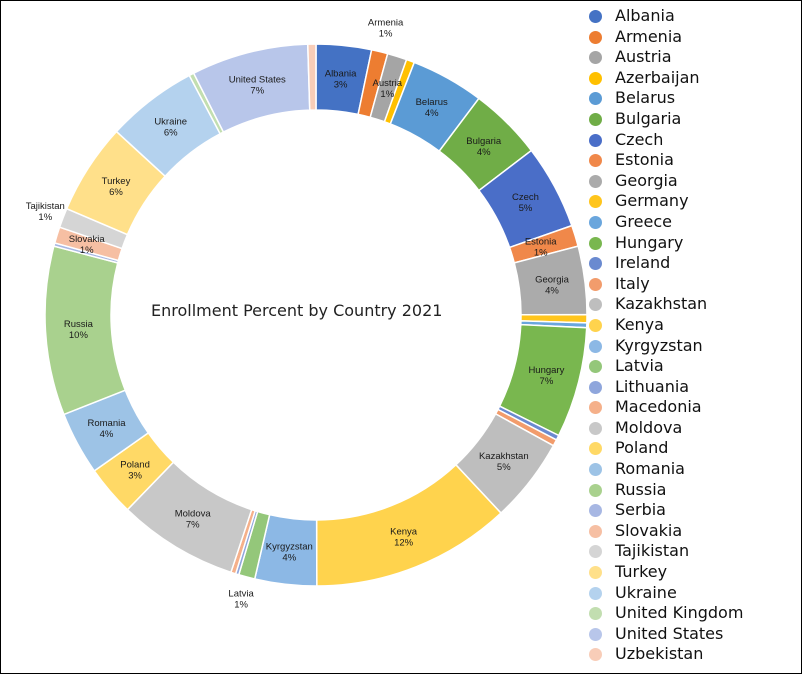 This screenshot has height=674, width=802. Describe the element at coordinates (649, 36) in the screenshot. I see `legend-label: Armenia` at that location.